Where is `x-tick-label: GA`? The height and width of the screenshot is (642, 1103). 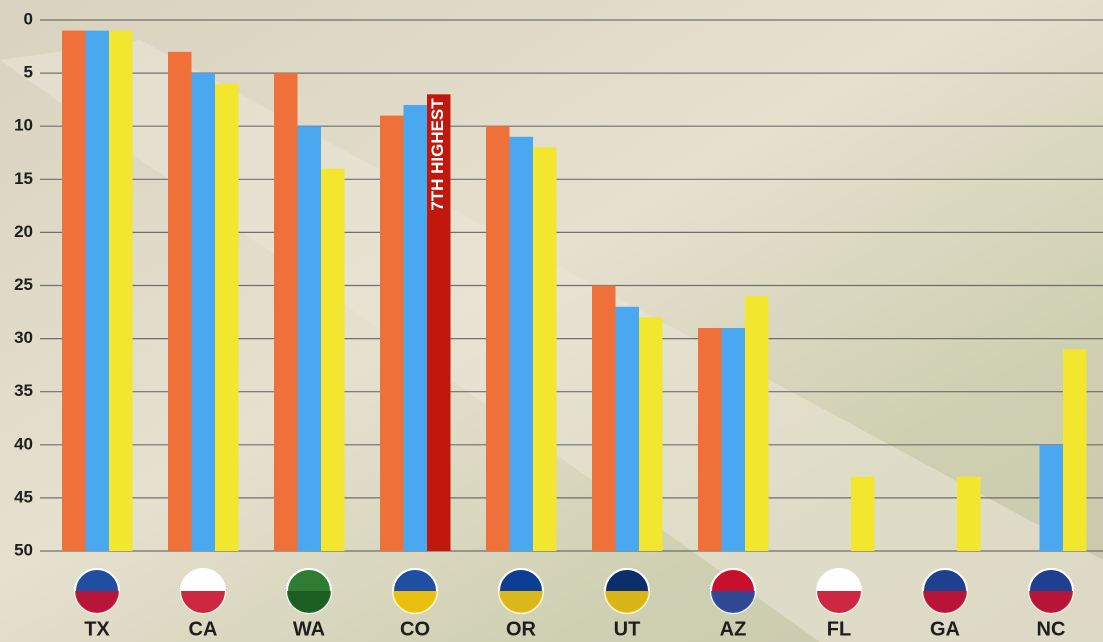 x-tick-label: GA is located at coordinates (945, 629).